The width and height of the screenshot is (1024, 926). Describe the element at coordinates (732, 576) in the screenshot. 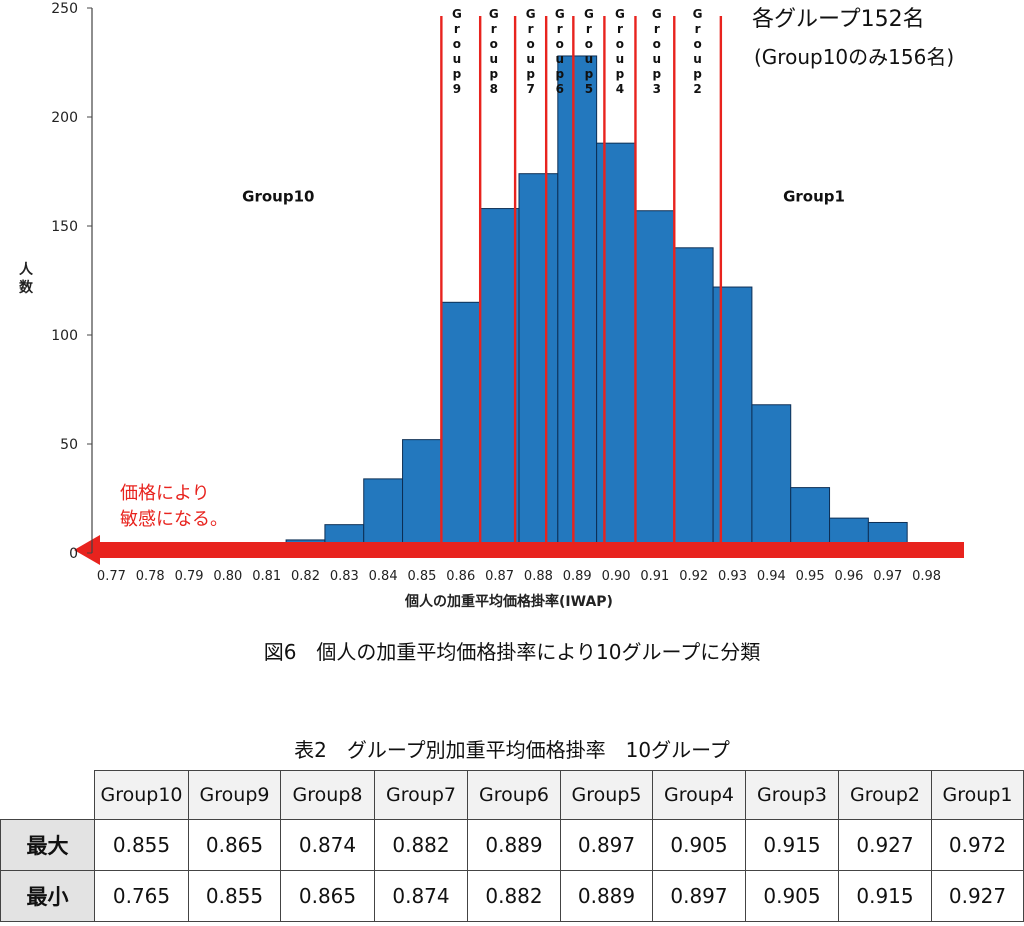

I see `x-tick-label: 0.93` at that location.